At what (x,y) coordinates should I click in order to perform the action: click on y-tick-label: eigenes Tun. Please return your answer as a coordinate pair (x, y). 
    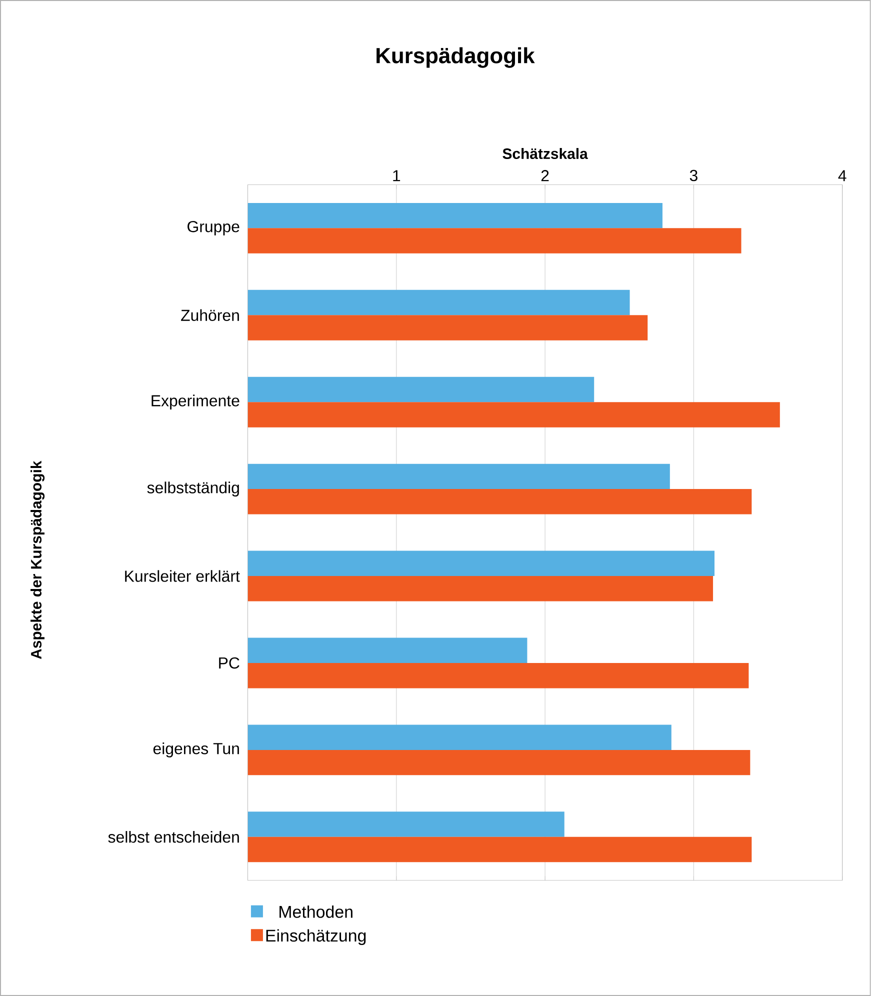
    Looking at the image, I should click on (196, 750).